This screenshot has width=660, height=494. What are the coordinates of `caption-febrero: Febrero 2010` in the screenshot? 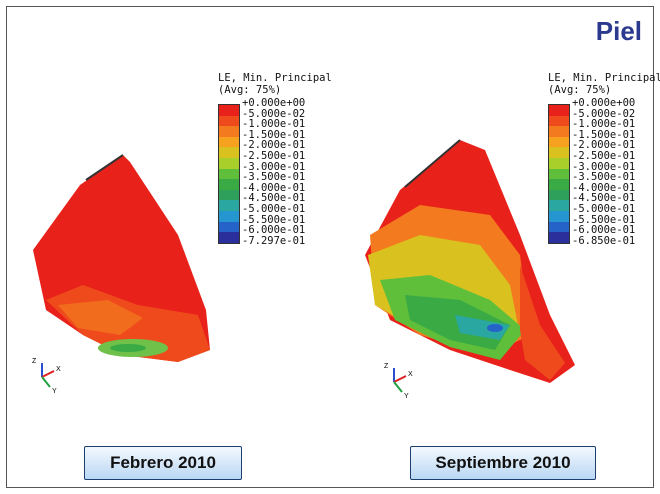 It's located at (163, 463).